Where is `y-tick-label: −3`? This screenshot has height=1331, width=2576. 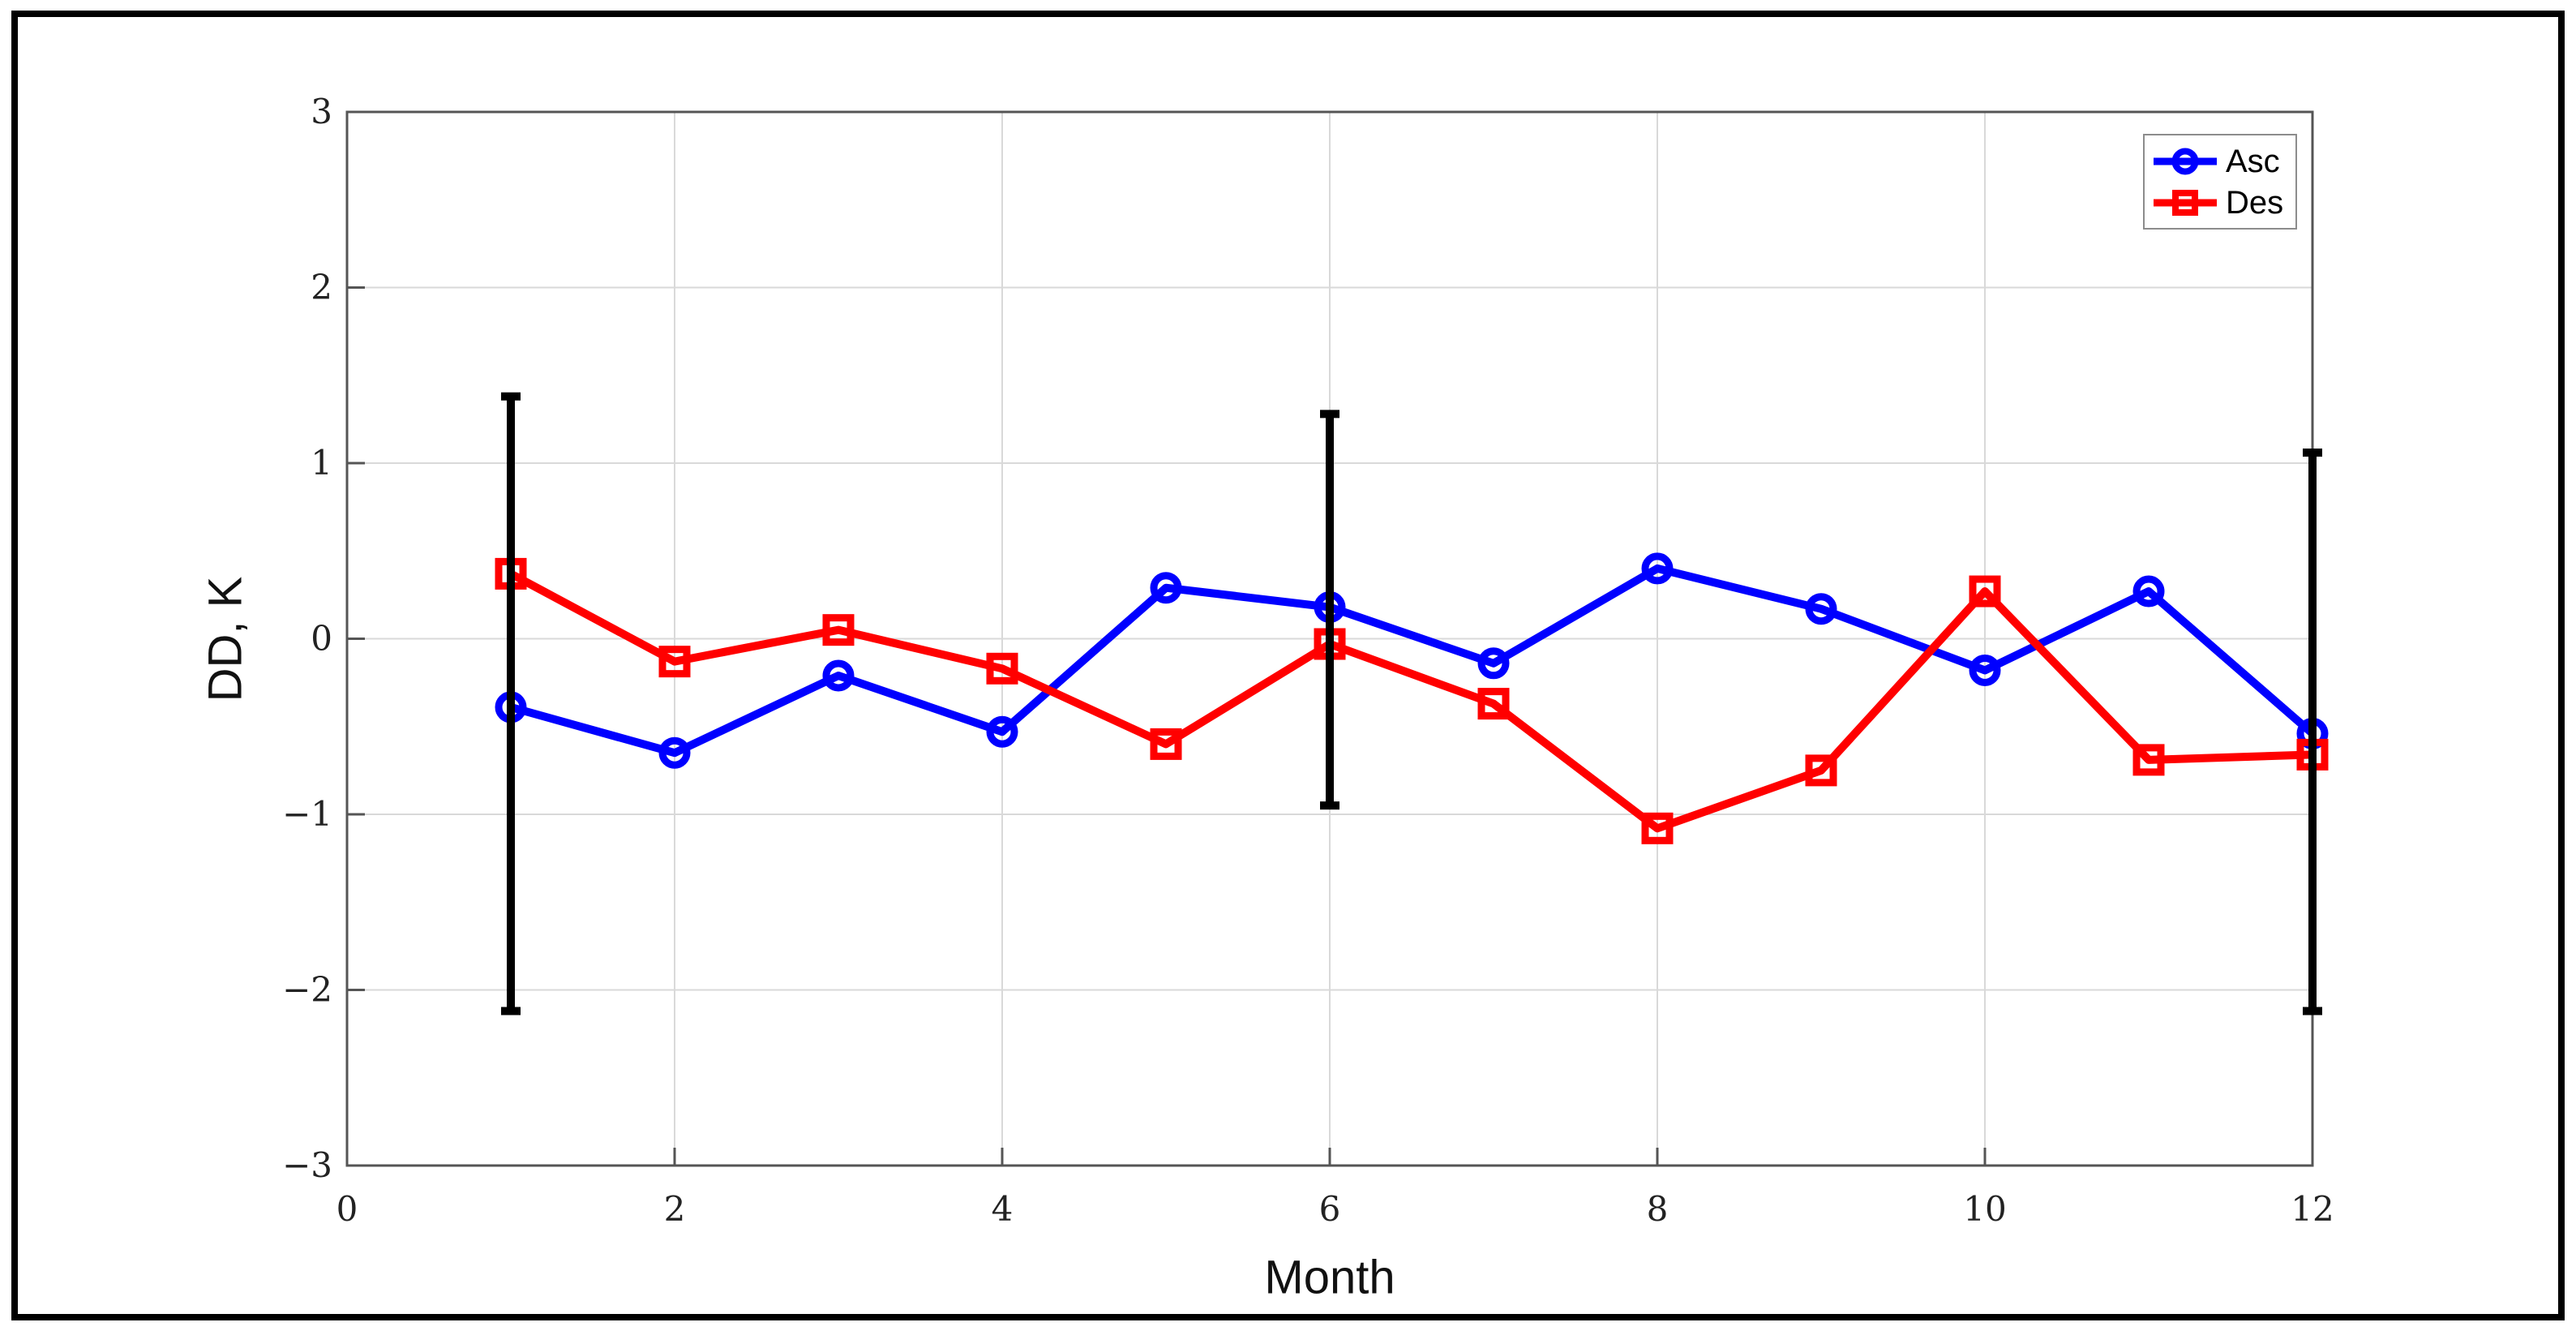 y-tick-label: −3 is located at coordinates (307, 1165).